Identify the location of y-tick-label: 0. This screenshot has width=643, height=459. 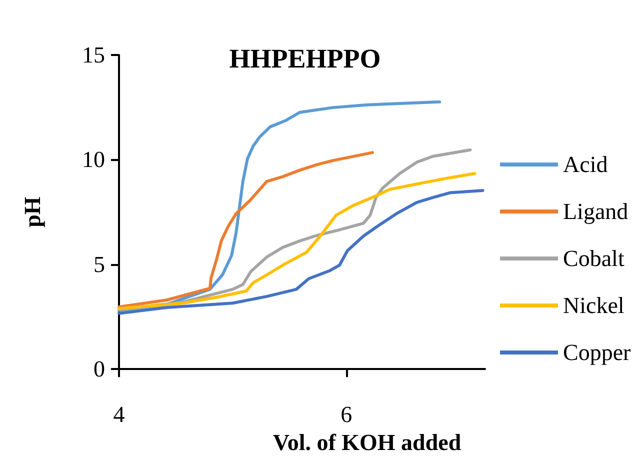
(99, 369).